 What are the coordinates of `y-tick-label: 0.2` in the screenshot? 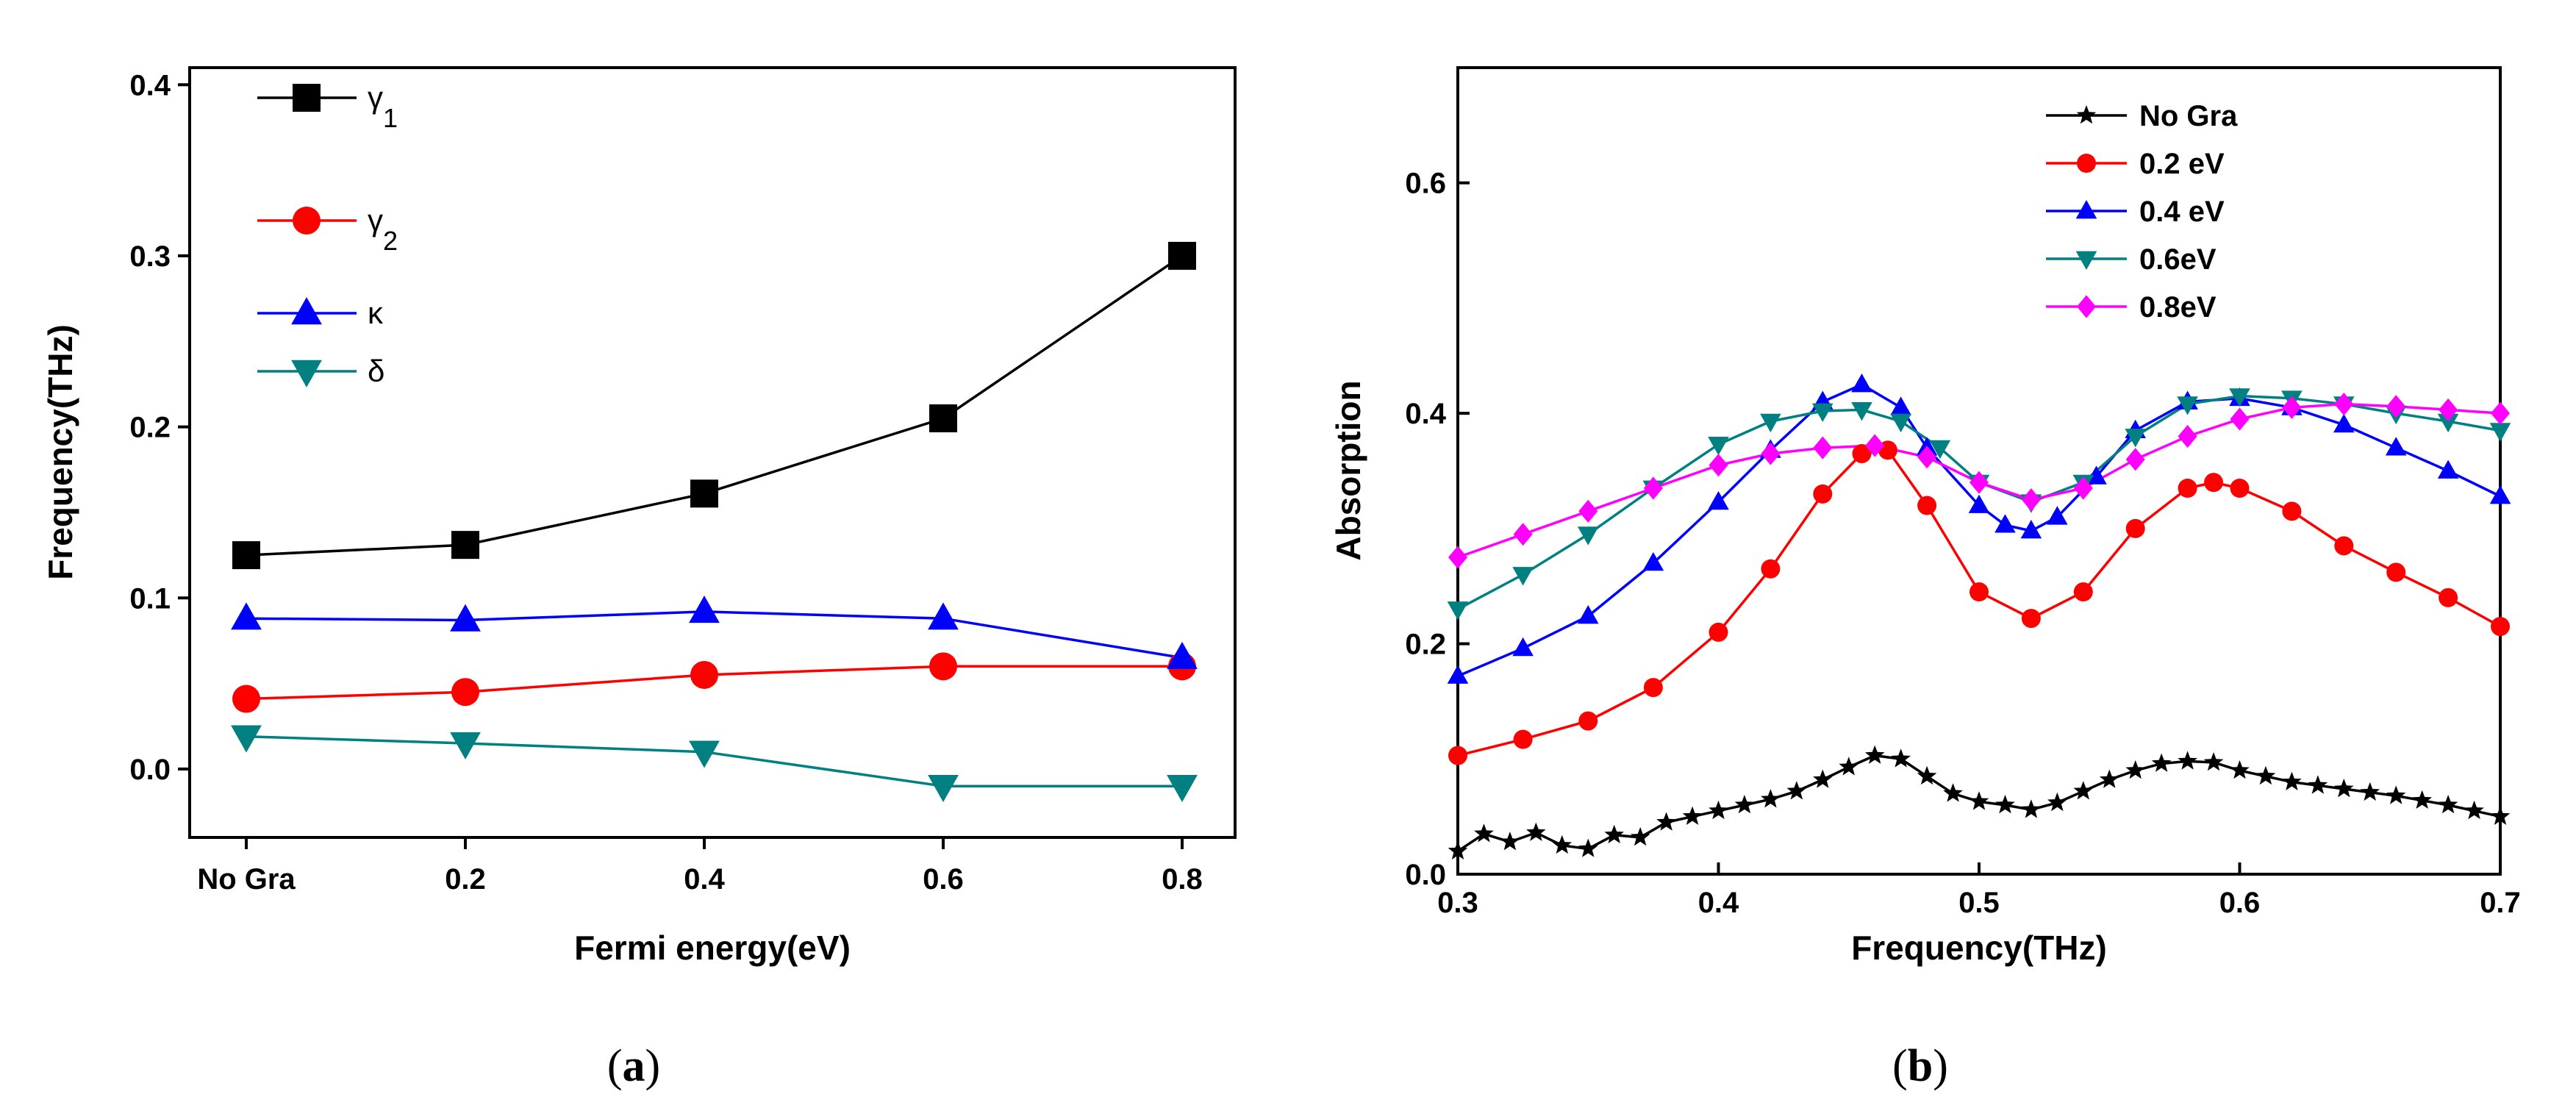 It's located at (1425, 645).